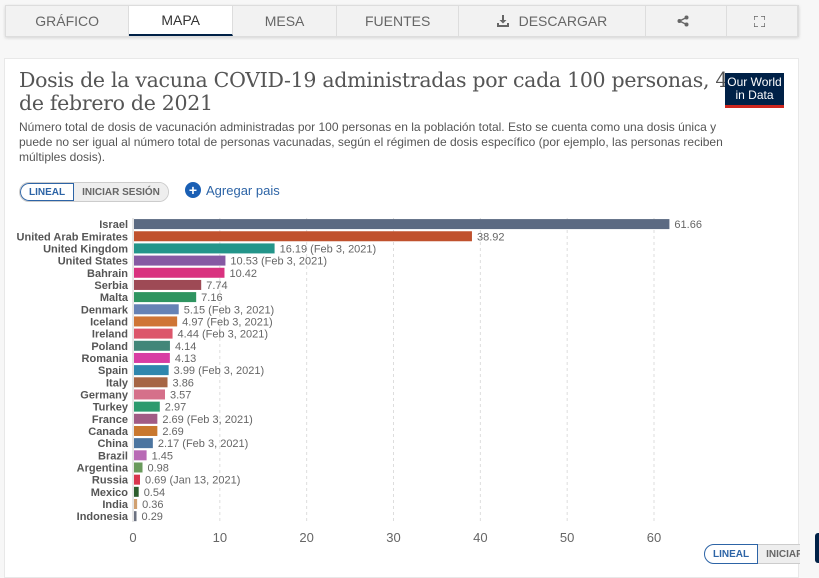 Image resolution: width=819 pixels, height=578 pixels. What do you see at coordinates (480, 537) in the screenshot?
I see `x-tick-label: 40` at bounding box center [480, 537].